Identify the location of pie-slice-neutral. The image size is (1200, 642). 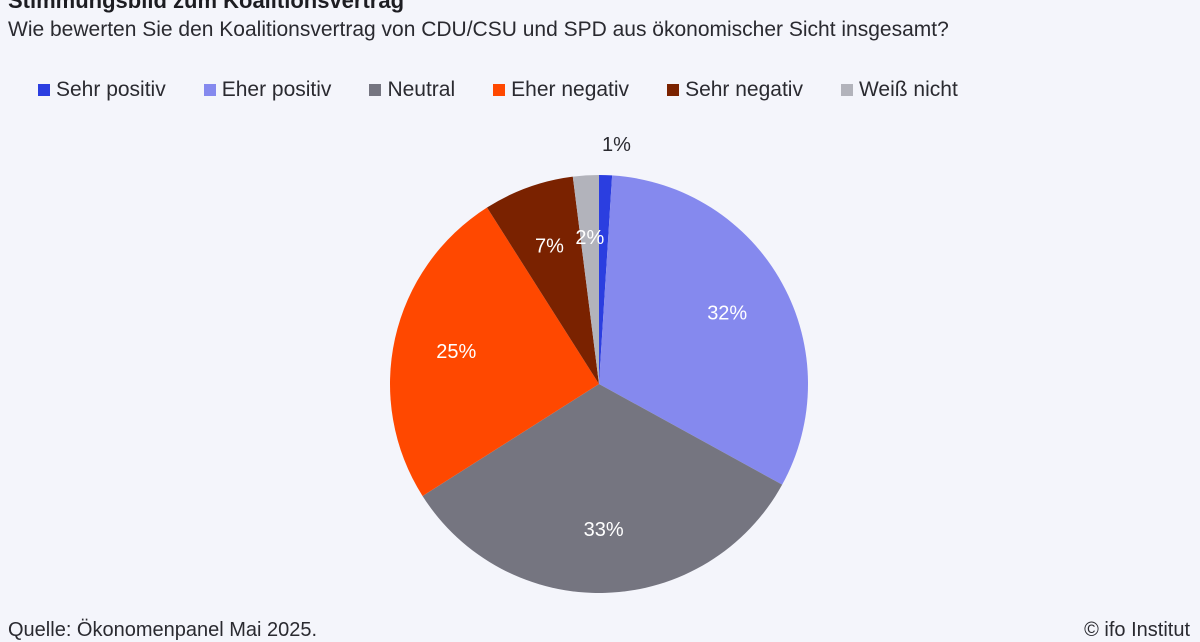
(602, 488).